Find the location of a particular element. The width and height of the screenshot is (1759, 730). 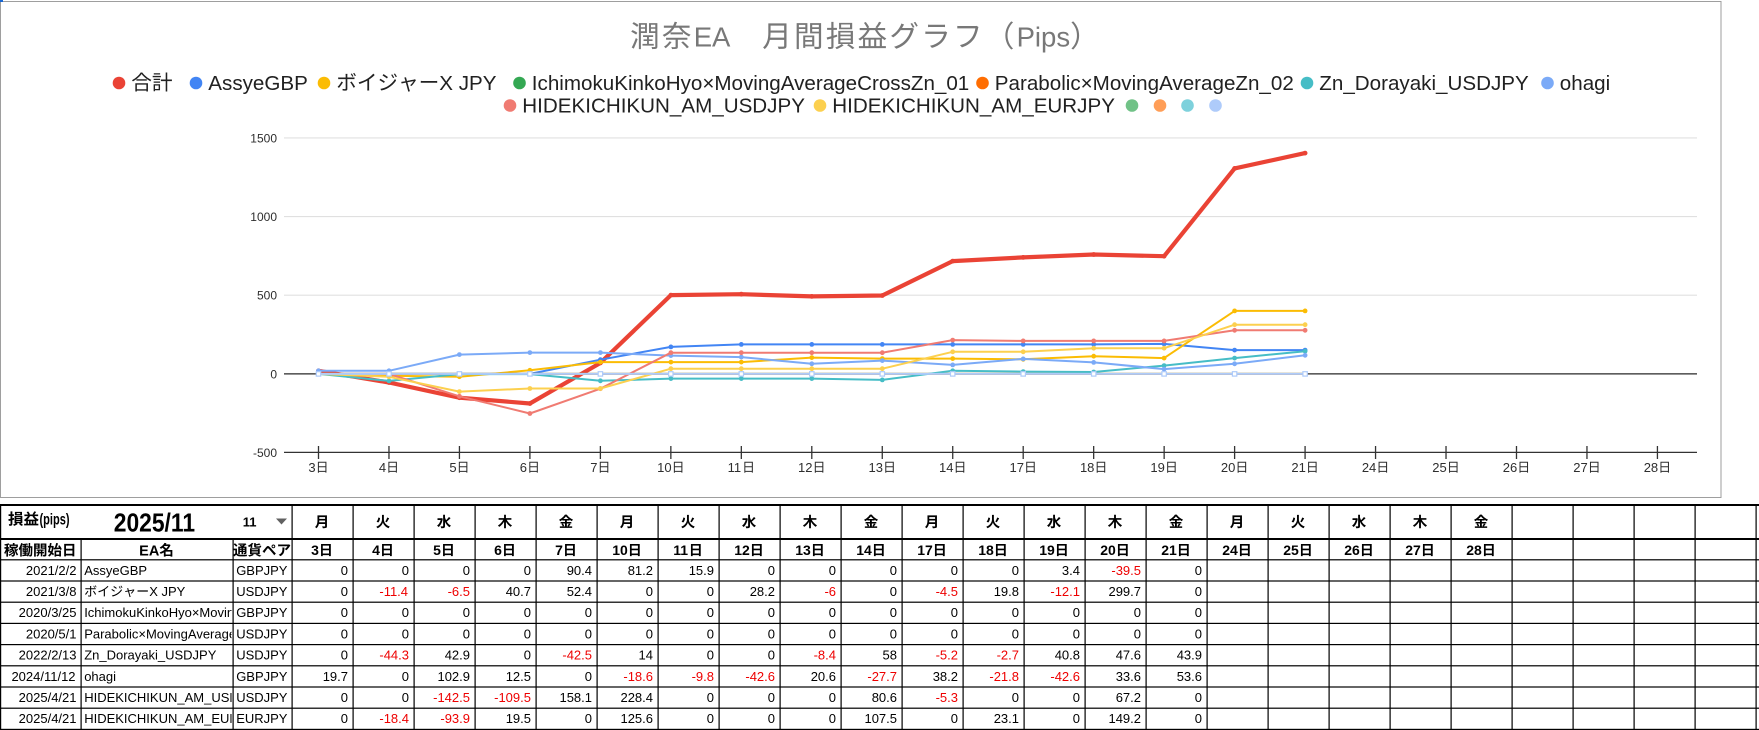

svg-text: 40.7 is located at coordinates (518, 591).